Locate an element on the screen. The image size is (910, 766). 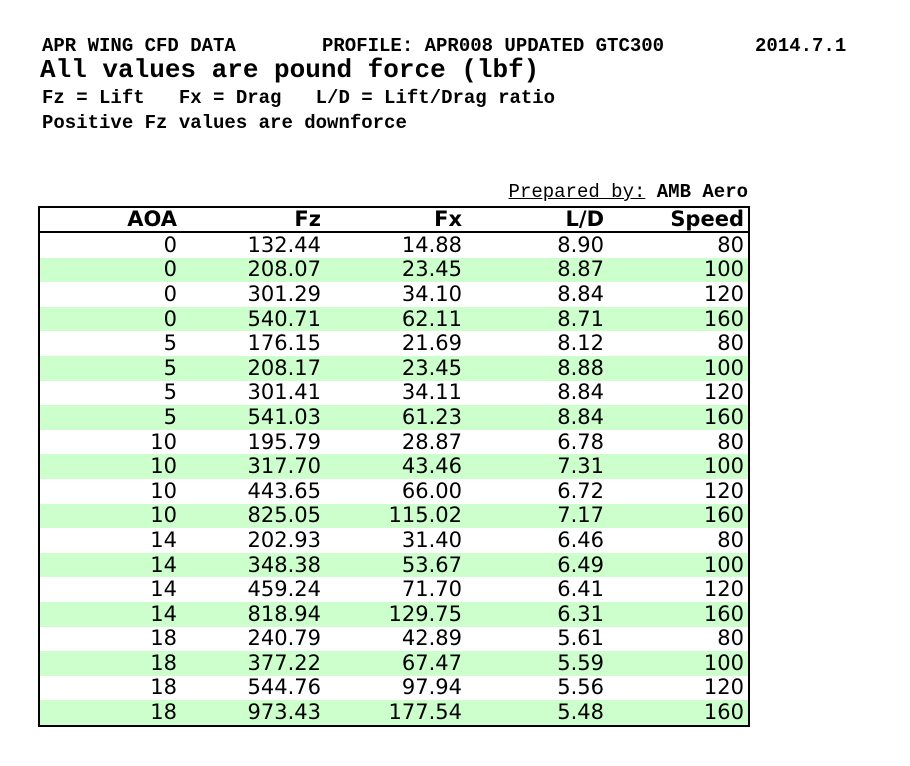
table-header-row: AOA Fz Fx L/D Speed is located at coordinates (394, 220).